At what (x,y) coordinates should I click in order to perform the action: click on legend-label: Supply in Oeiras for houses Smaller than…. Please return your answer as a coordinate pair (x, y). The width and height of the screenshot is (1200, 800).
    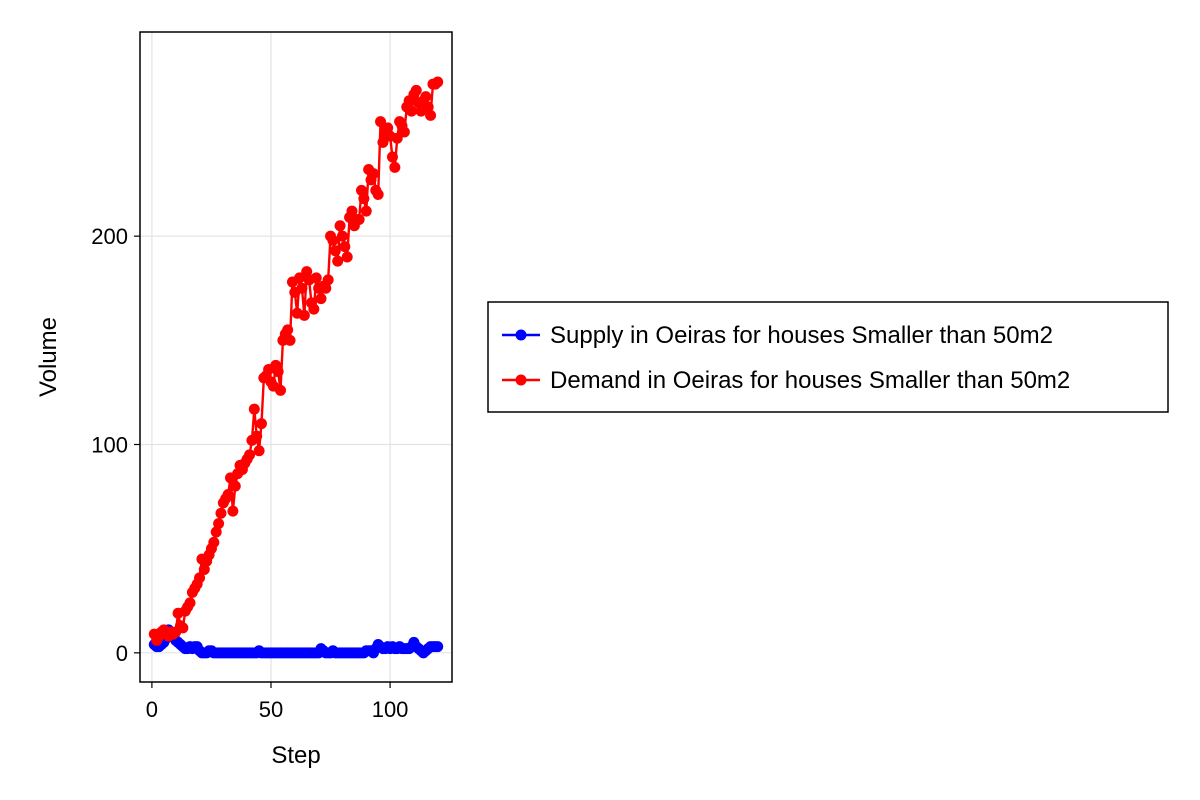
    Looking at the image, I should click on (801, 335).